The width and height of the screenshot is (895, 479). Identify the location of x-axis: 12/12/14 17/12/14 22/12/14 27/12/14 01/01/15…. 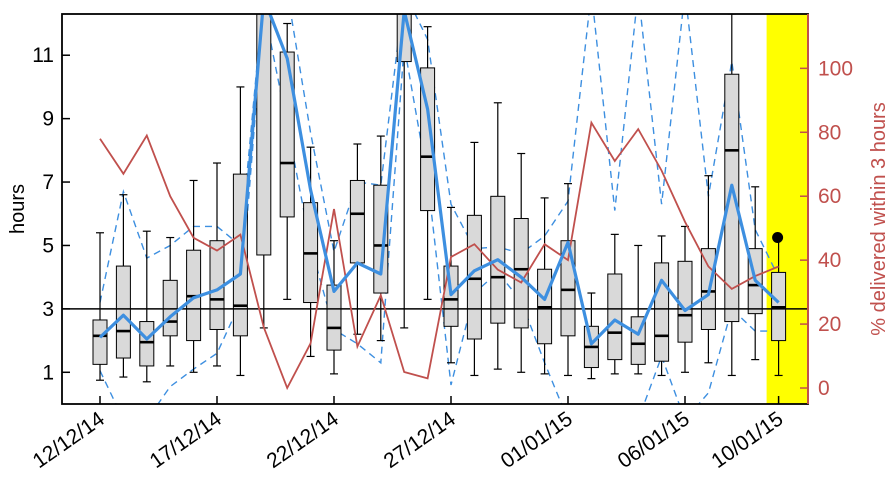
(408, 434).